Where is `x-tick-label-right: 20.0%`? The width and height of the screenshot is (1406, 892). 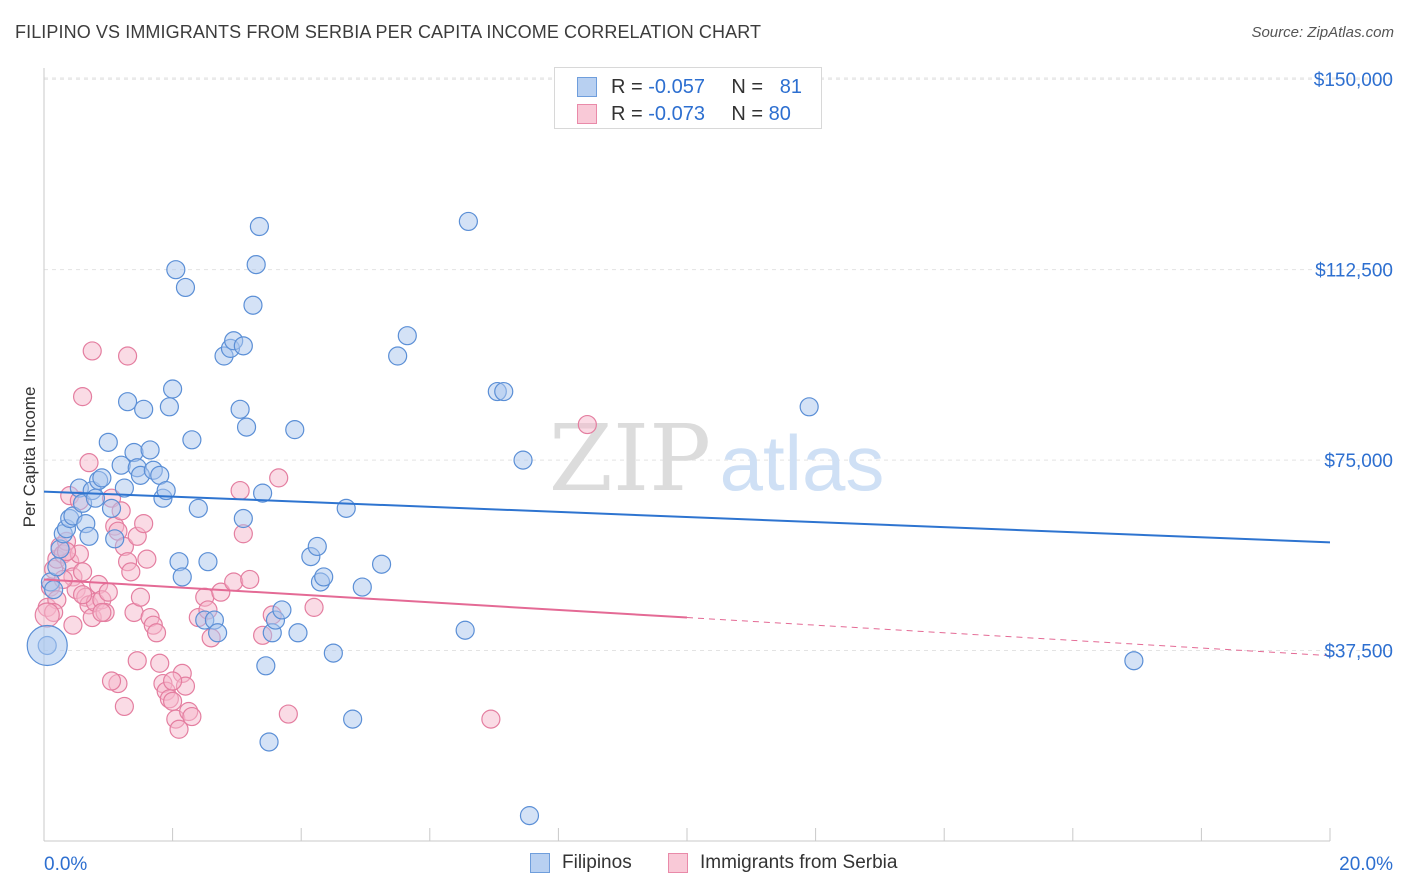
x-tick-label-right: 20.0% is located at coordinates (1366, 864).